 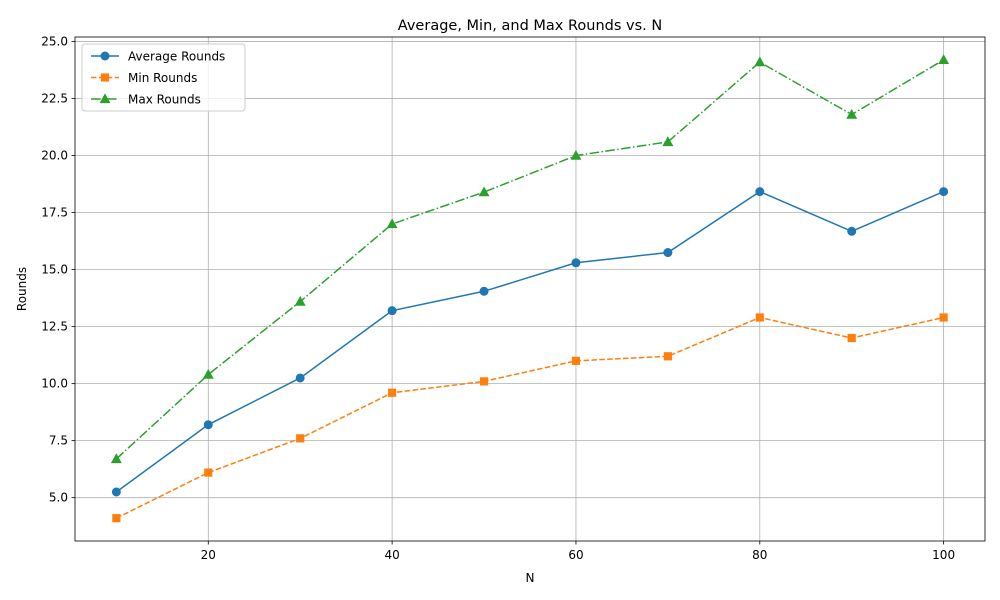 What do you see at coordinates (530, 578) in the screenshot?
I see `x-axis-label: N` at bounding box center [530, 578].